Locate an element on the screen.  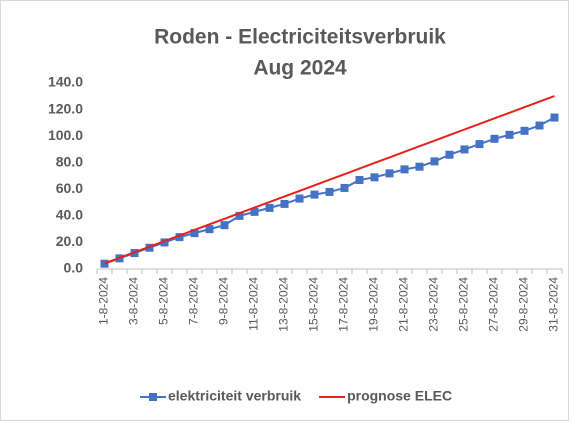
y-tick-label: 60.0 is located at coordinates (69, 188).